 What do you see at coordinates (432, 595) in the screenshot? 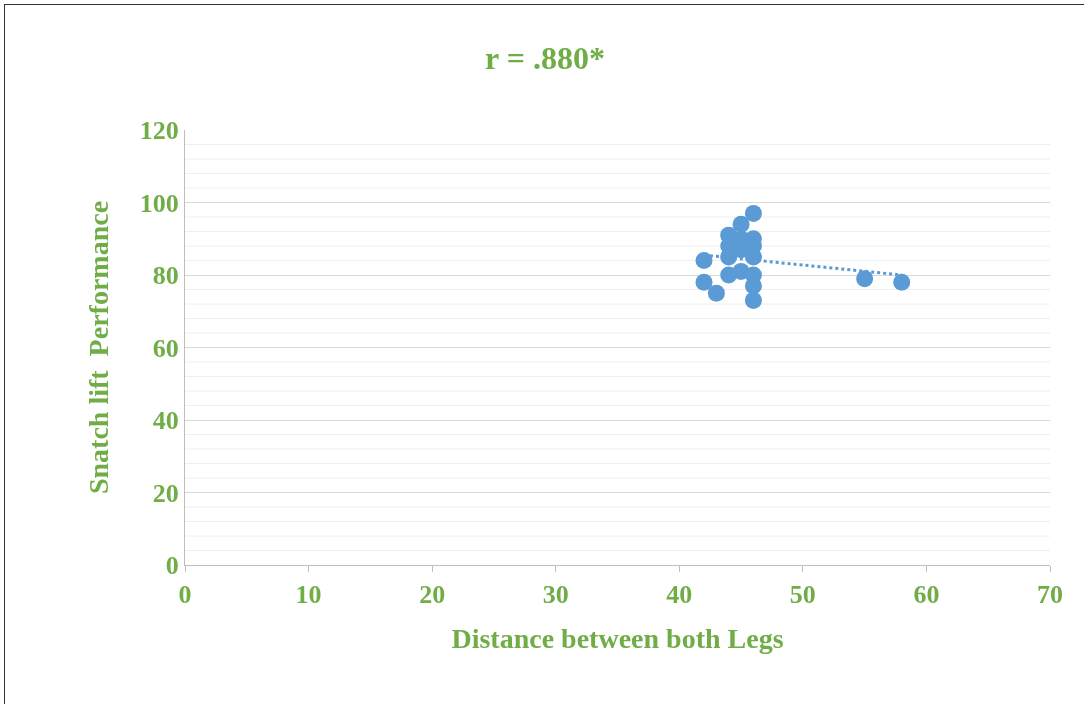
I see `x-tick-label: 20` at bounding box center [432, 595].